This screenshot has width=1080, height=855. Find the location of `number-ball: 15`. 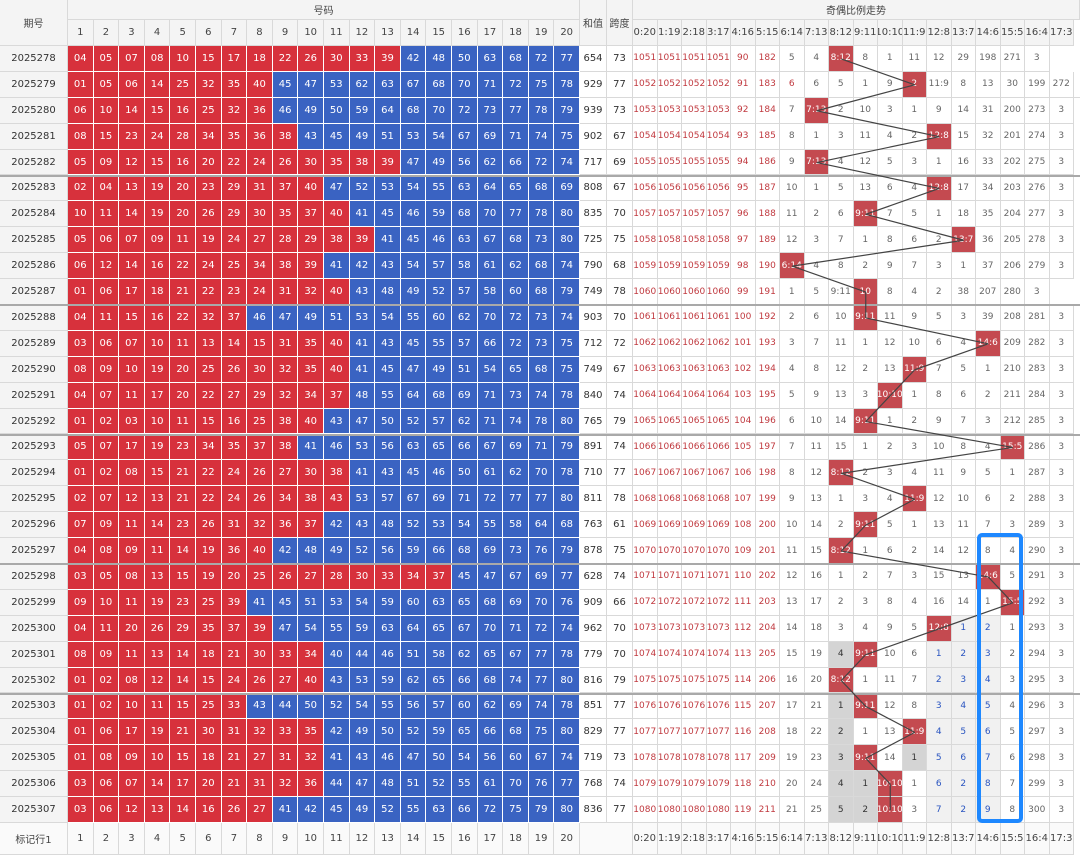

number-ball: 15 is located at coordinates (260, 343).